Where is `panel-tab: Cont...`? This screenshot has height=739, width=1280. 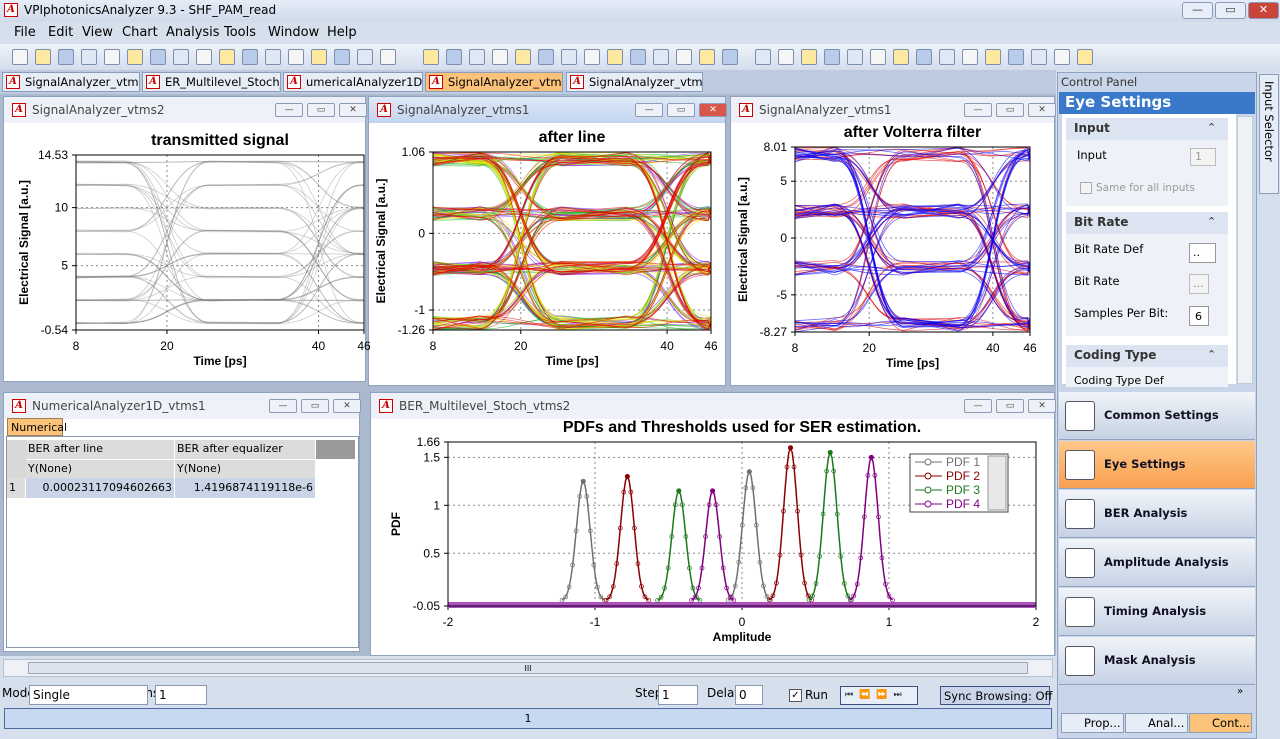
panel-tab: Cont... is located at coordinates (1220, 723).